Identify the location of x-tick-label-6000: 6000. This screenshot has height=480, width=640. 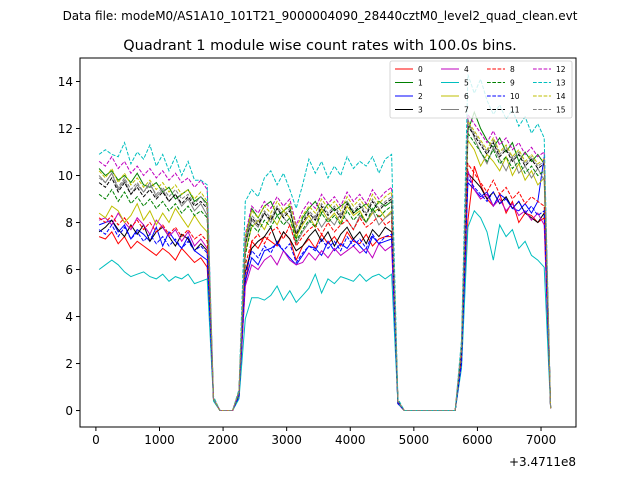
(477, 440).